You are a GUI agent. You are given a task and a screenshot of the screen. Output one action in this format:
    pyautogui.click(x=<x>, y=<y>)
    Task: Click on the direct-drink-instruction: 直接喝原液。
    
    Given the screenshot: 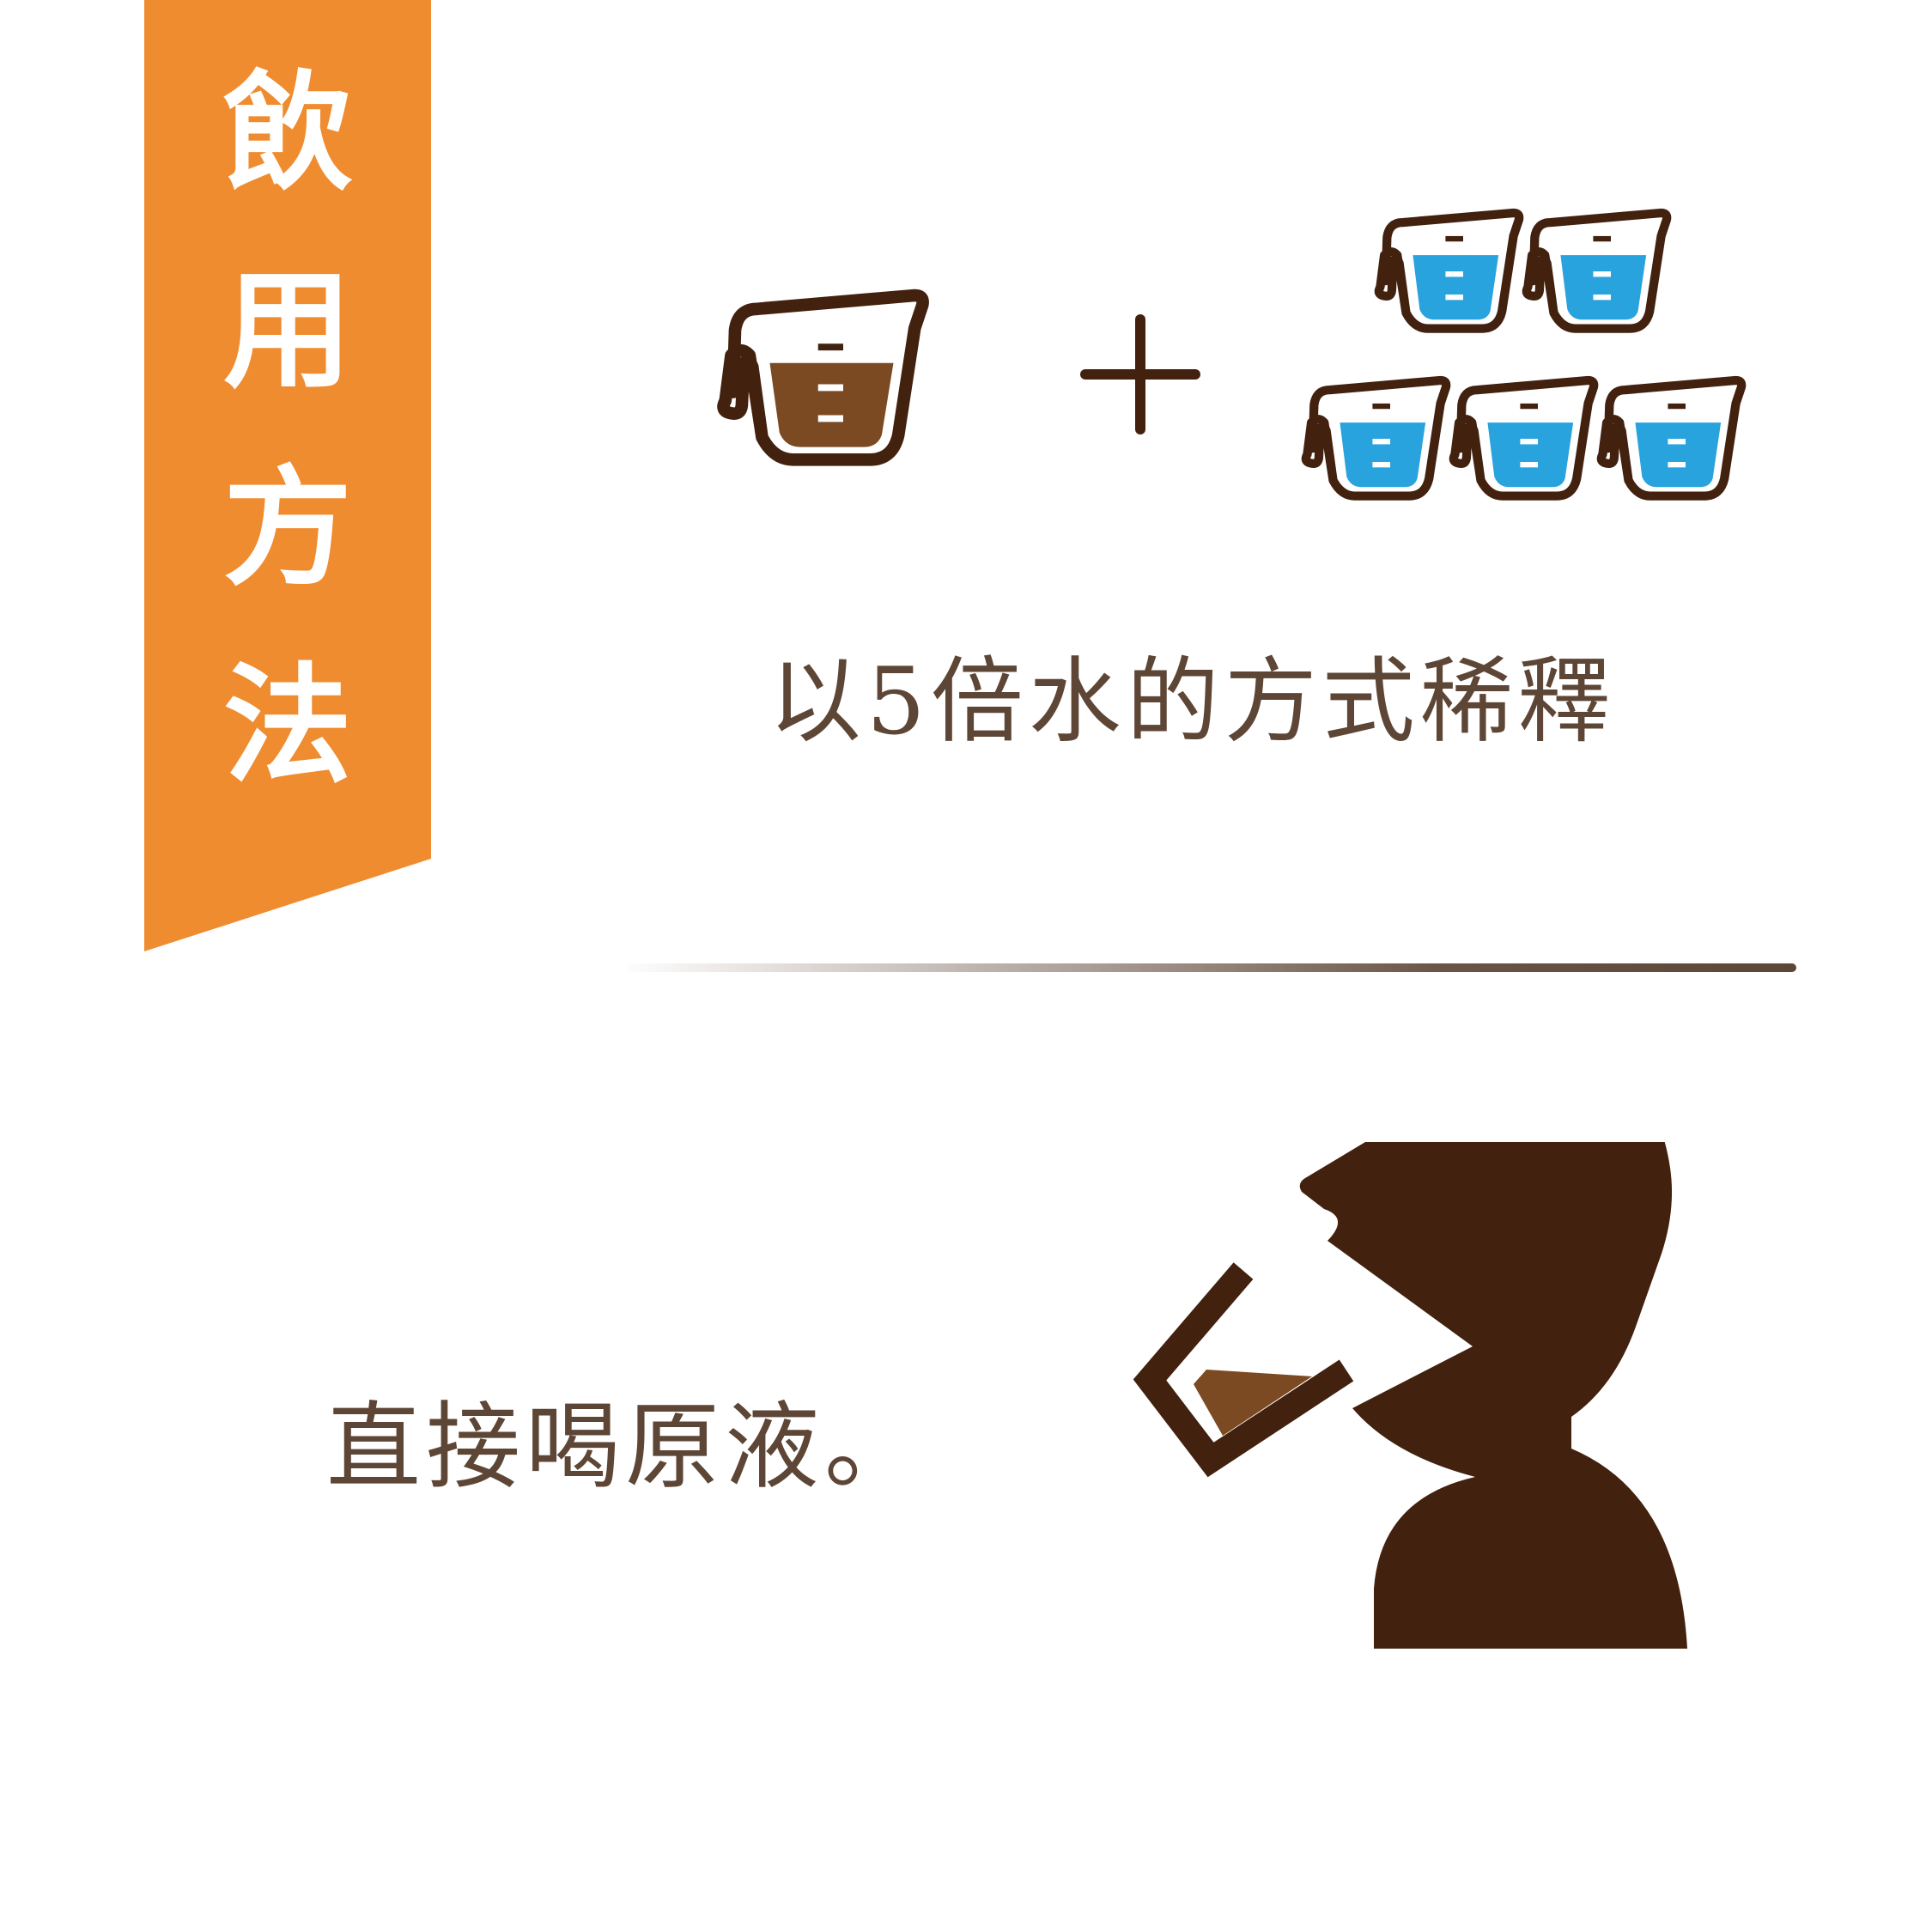 What is the action you would take?
    pyautogui.click(x=625, y=1447)
    